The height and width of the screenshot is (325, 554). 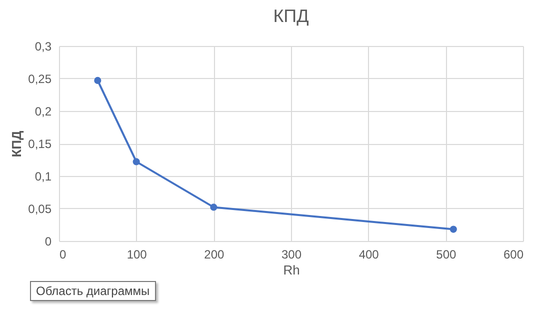 I want to click on y-tick-label: 0, so click(x=48, y=241).